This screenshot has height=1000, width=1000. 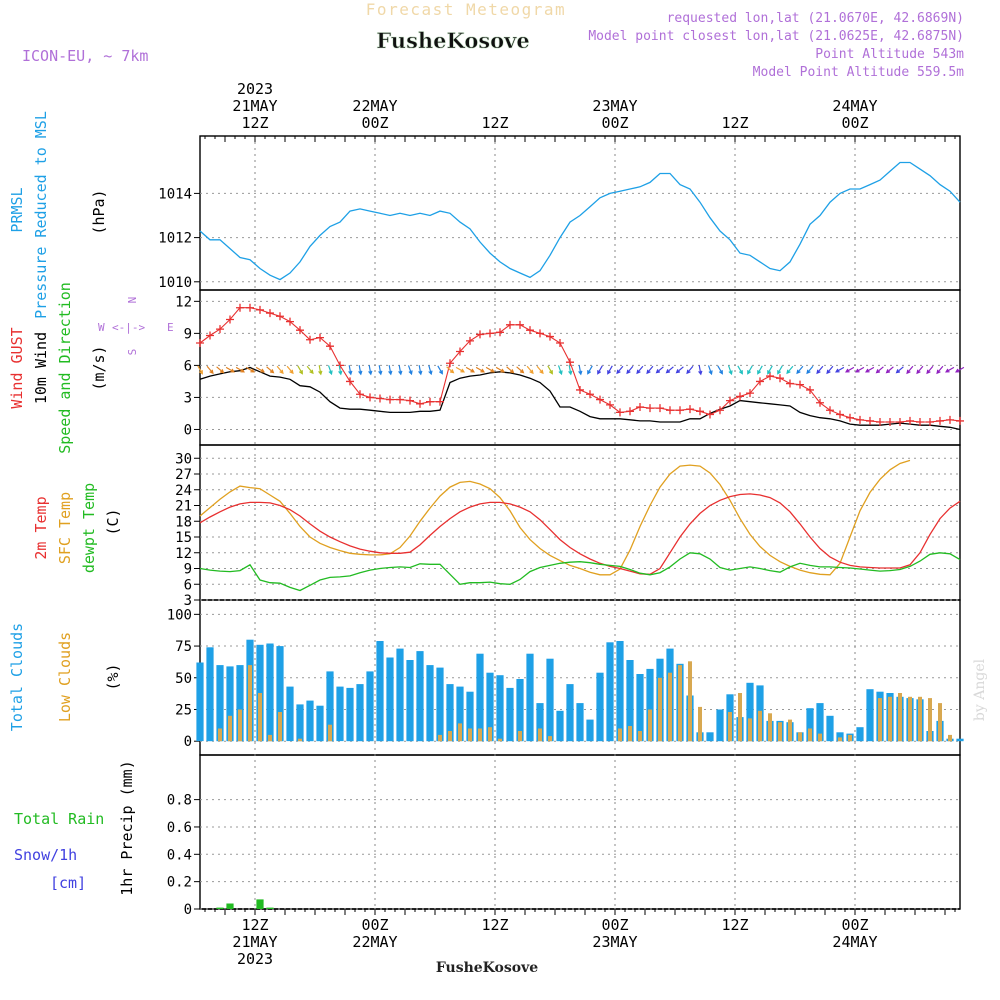 I want to click on time-label-top: 21MAY, so click(x=254, y=106).